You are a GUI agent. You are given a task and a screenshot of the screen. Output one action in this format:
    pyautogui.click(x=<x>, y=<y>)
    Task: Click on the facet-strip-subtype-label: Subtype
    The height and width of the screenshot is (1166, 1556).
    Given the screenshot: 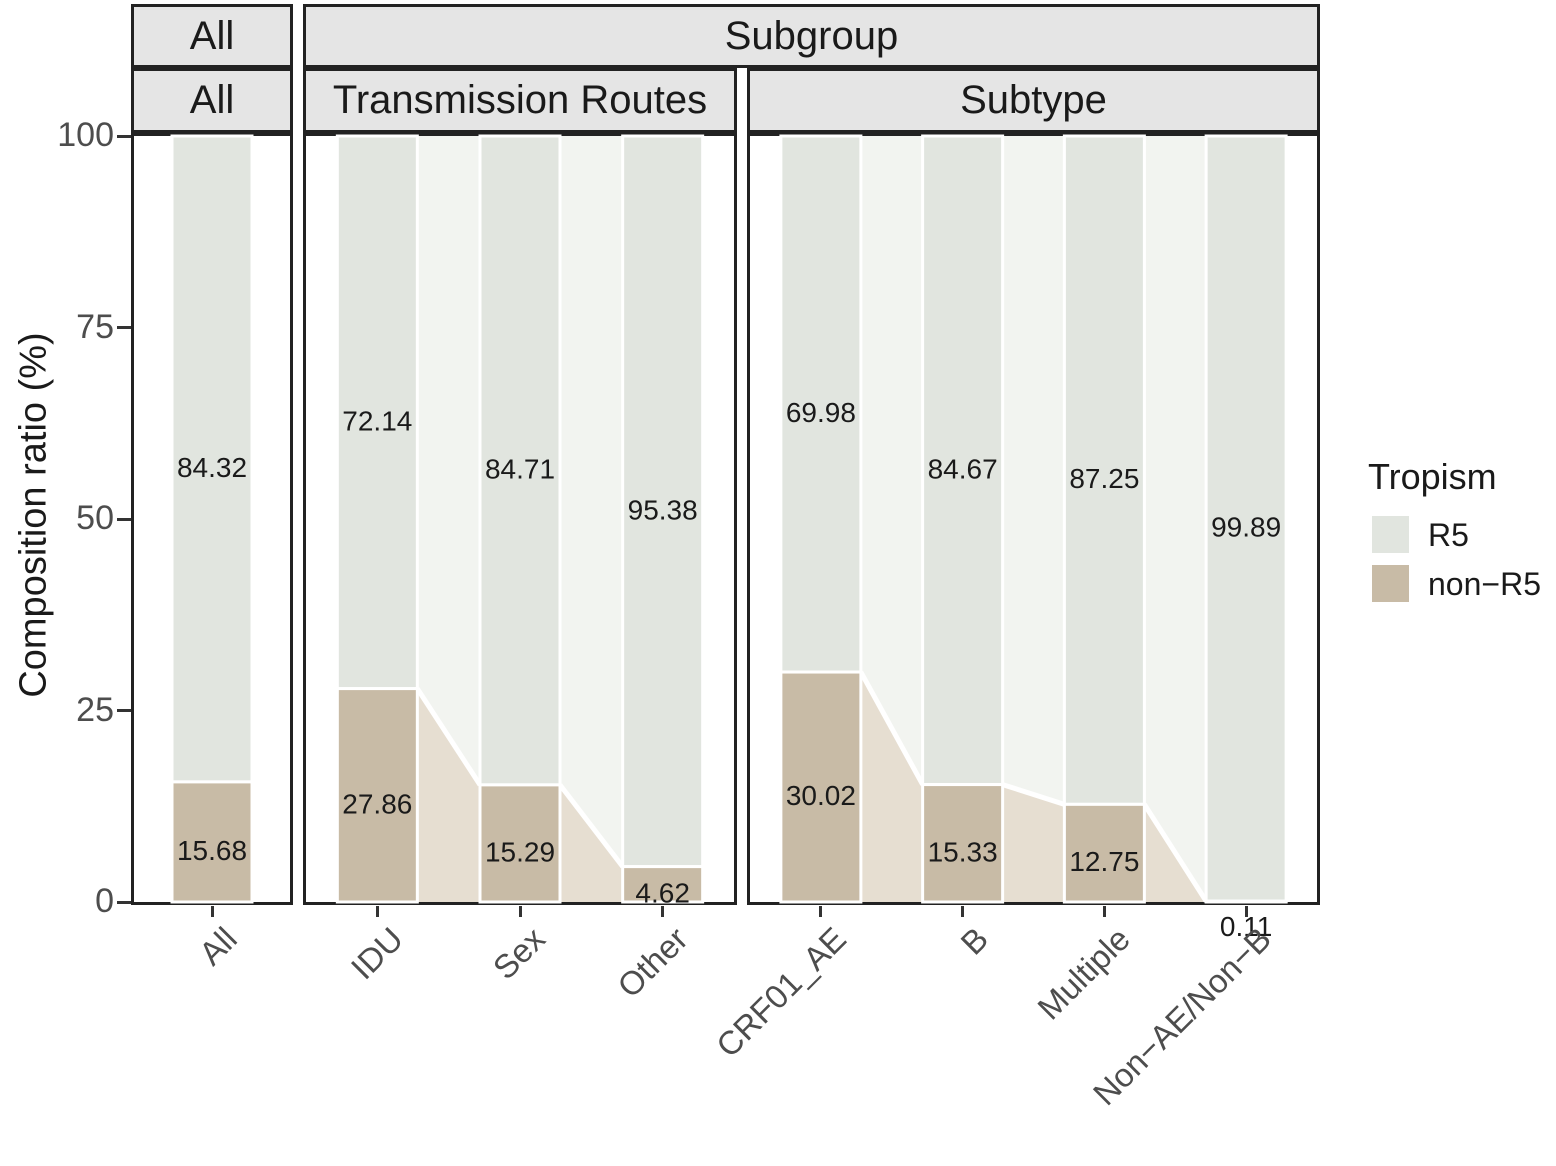 What is the action you would take?
    pyautogui.click(x=1033, y=100)
    